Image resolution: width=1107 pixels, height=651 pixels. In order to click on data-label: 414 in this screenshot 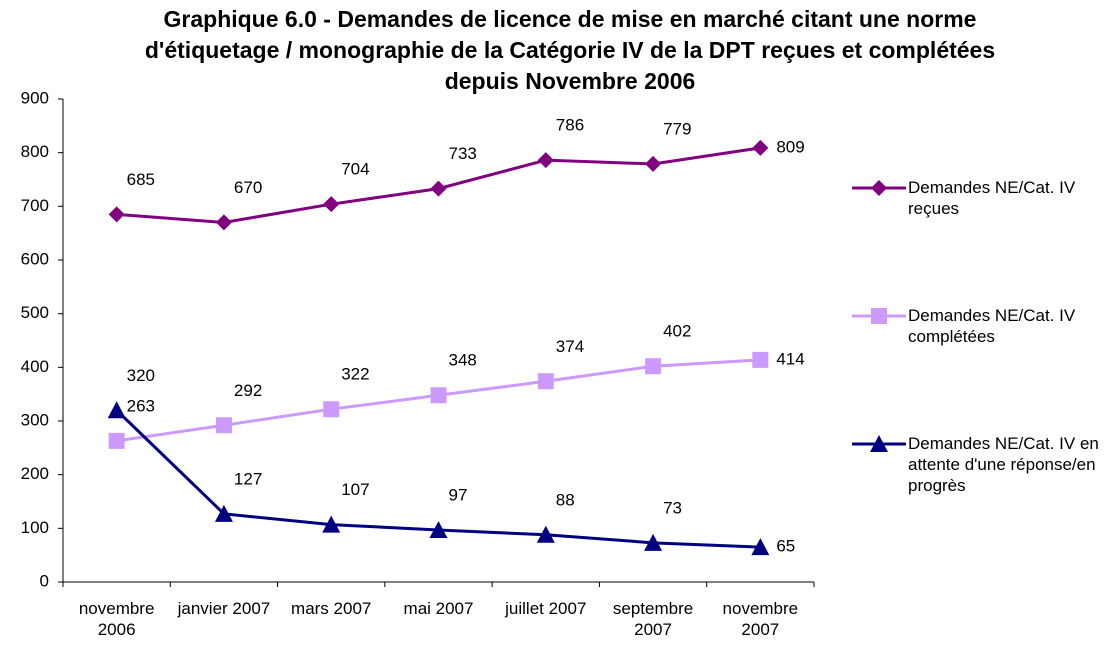, I will do `click(790, 358)`.